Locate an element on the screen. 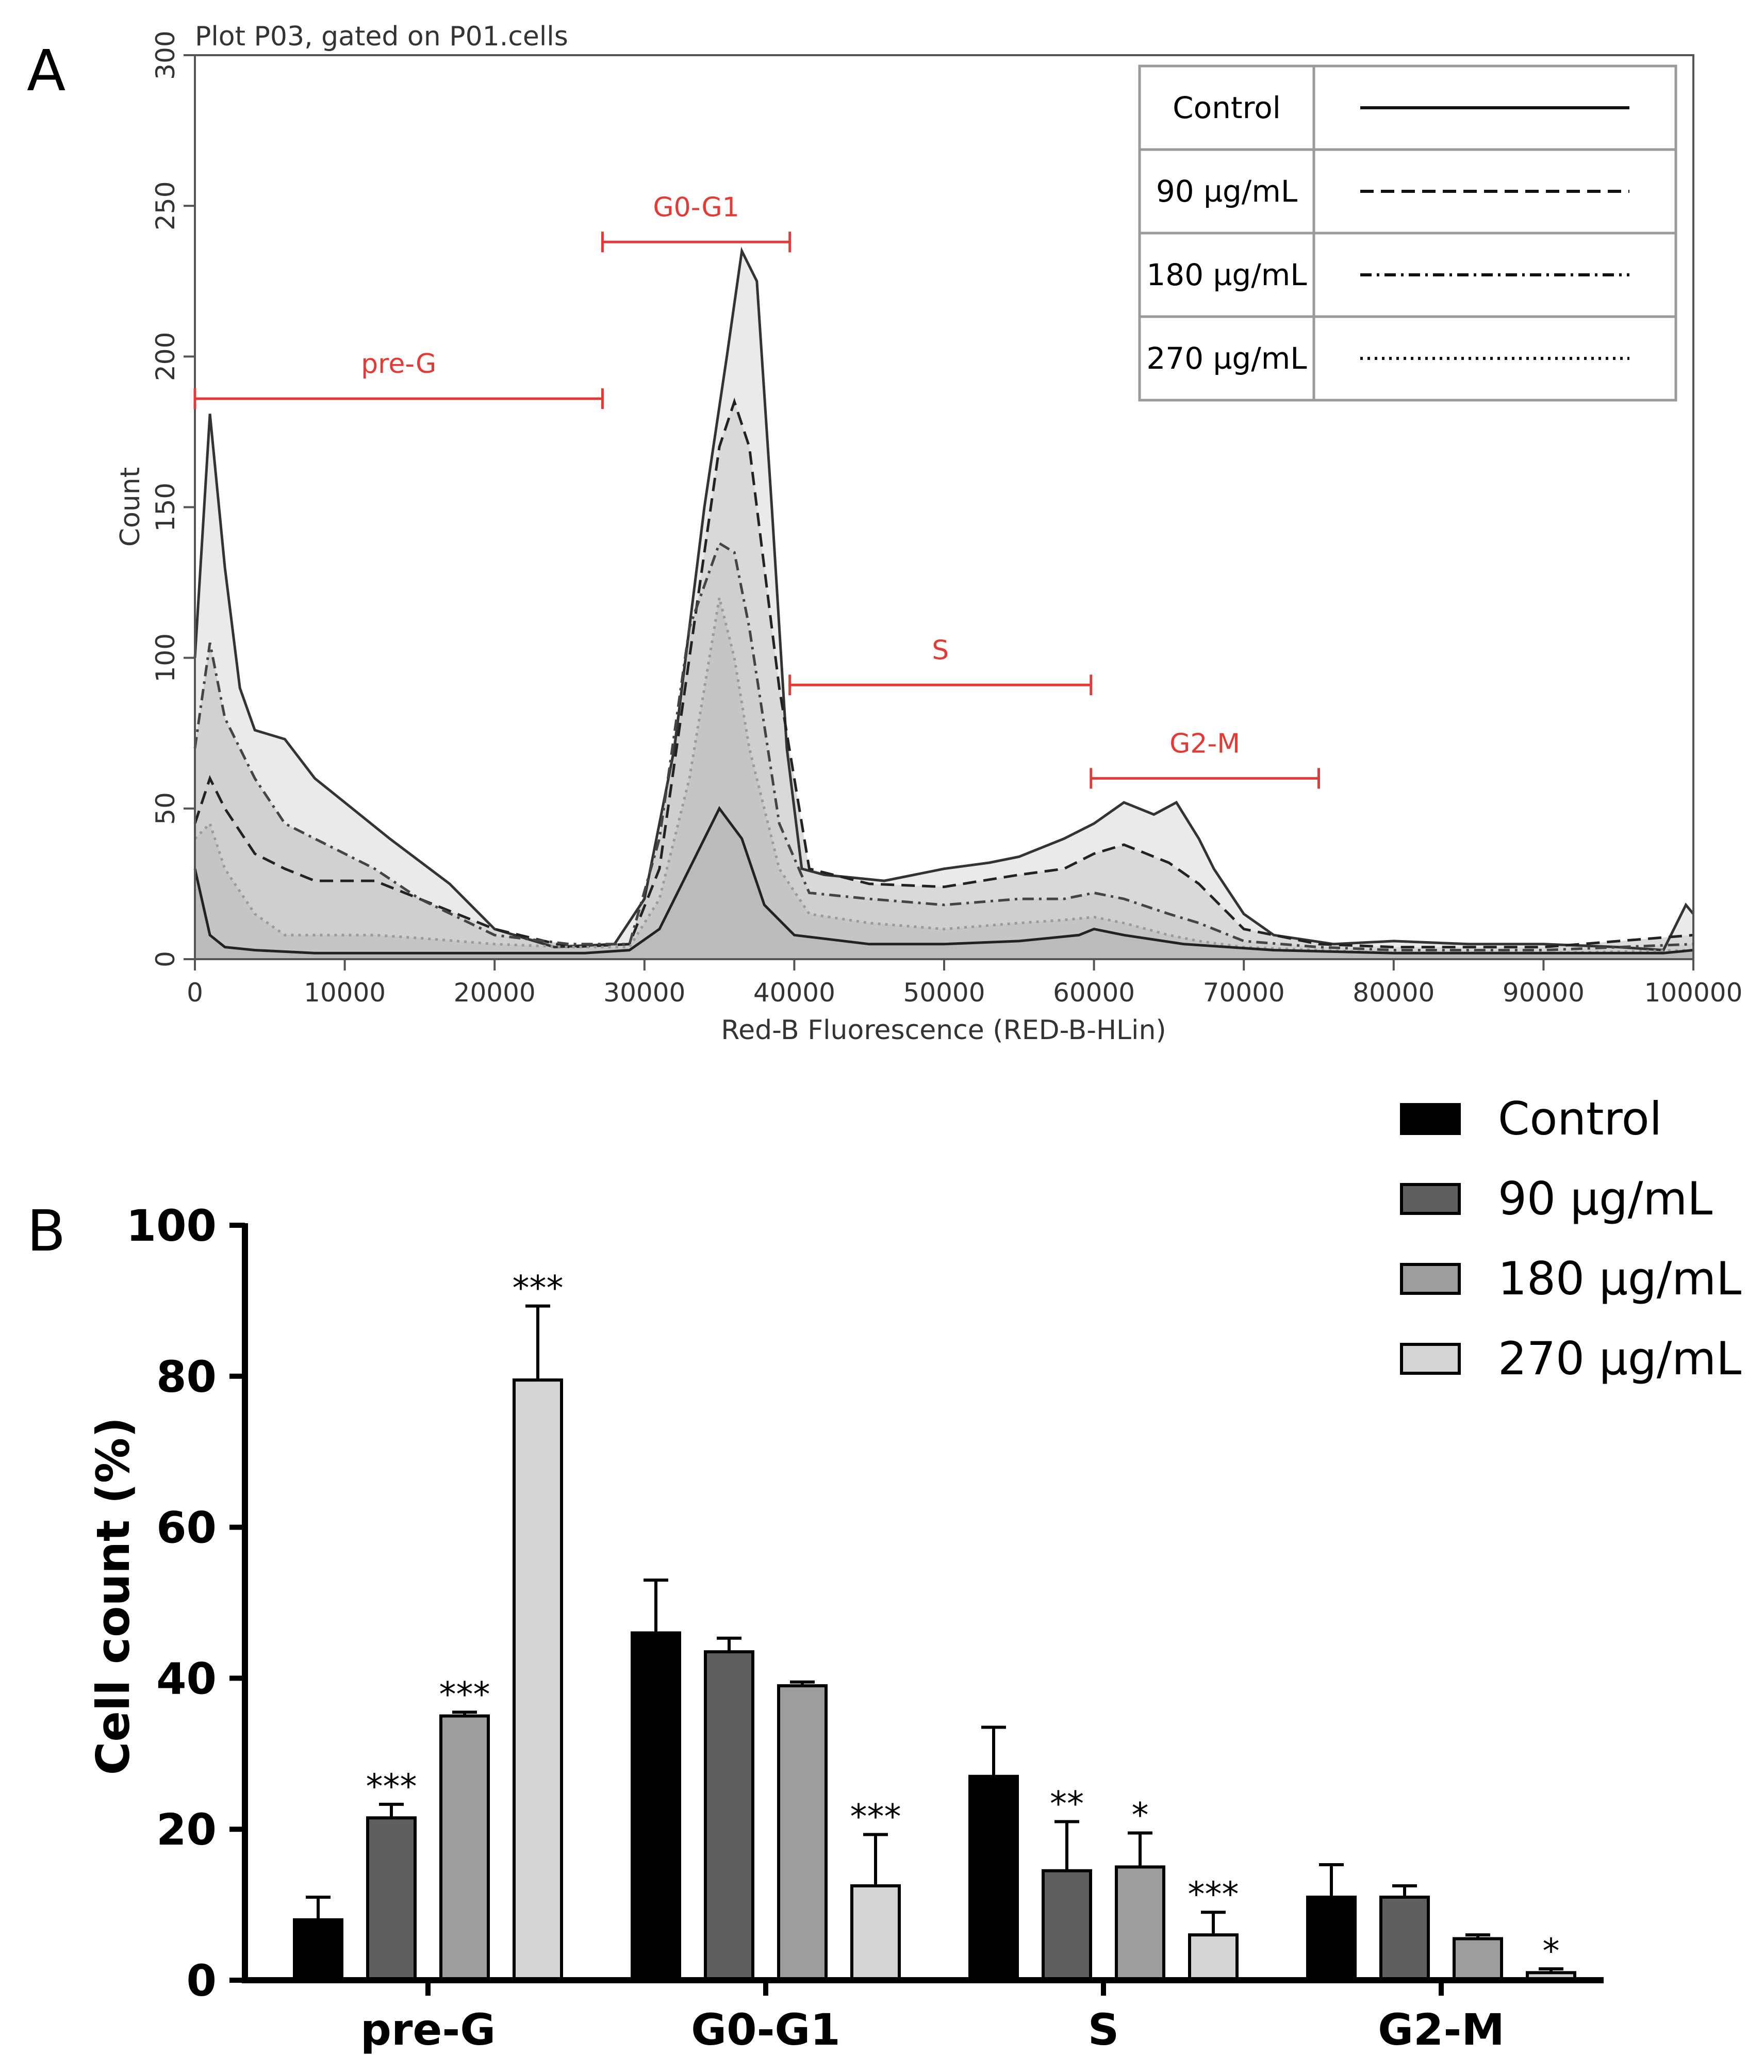  significance-label-s-180-g-ml: * is located at coordinates (1140, 1815).